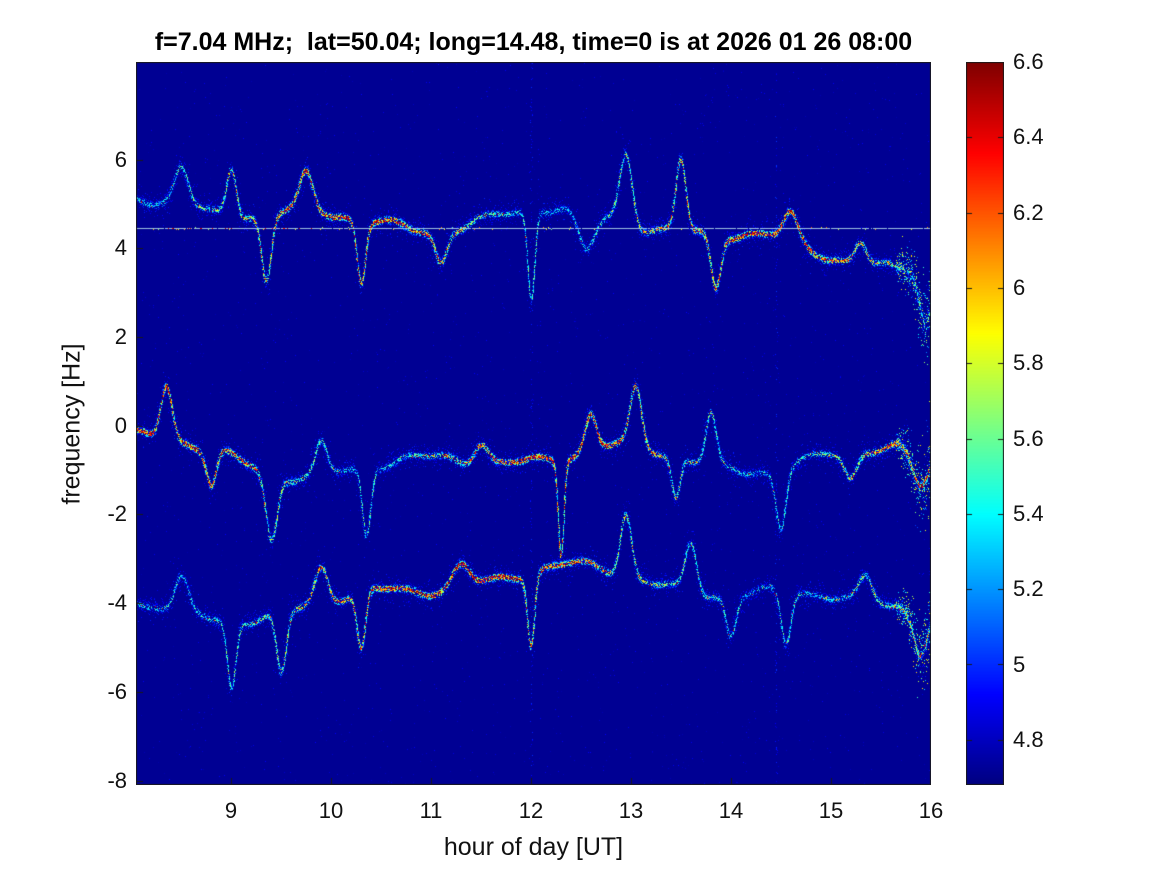 The height and width of the screenshot is (875, 1167). Describe the element at coordinates (331, 810) in the screenshot. I see `x-tick-label: 10` at that location.